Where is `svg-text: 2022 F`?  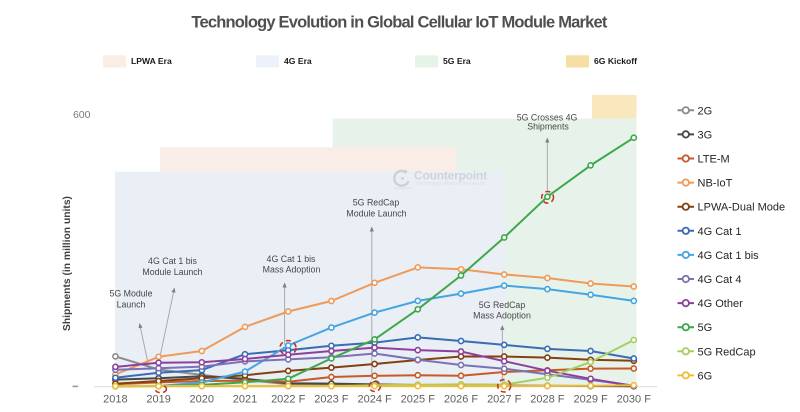 svg-text: 2022 F is located at coordinates (288, 400).